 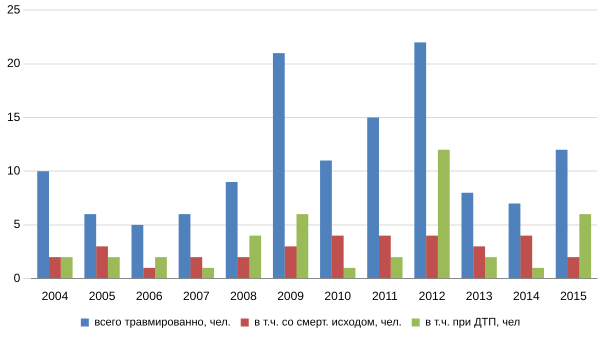 I want to click on y-tick-label: 5, so click(x=17, y=224).